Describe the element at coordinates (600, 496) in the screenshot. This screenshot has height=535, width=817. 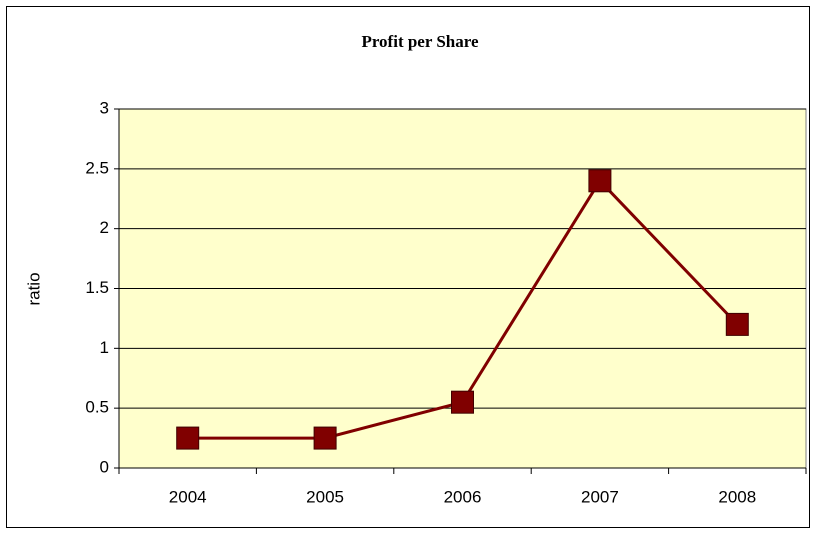
I see `x-tick-label: 2007` at that location.